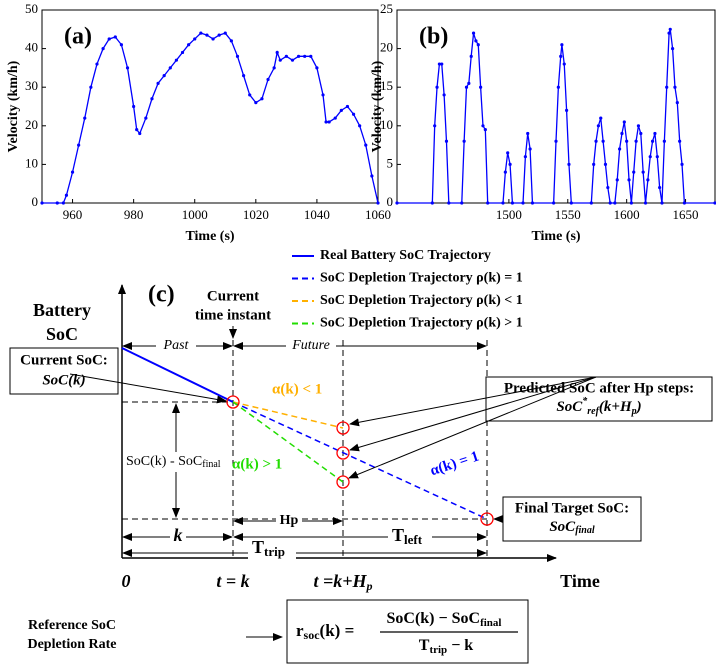 This screenshot has height=669, width=716. I want to click on y-tick-label: 25, so click(386, 8).